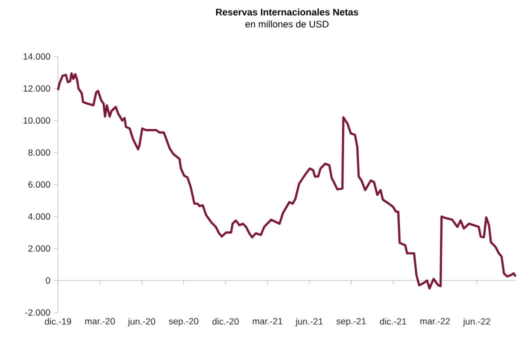 The width and height of the screenshot is (531, 346). Describe the element at coordinates (39, 184) in the screenshot. I see `y-tick-label: 6.000` at that location.